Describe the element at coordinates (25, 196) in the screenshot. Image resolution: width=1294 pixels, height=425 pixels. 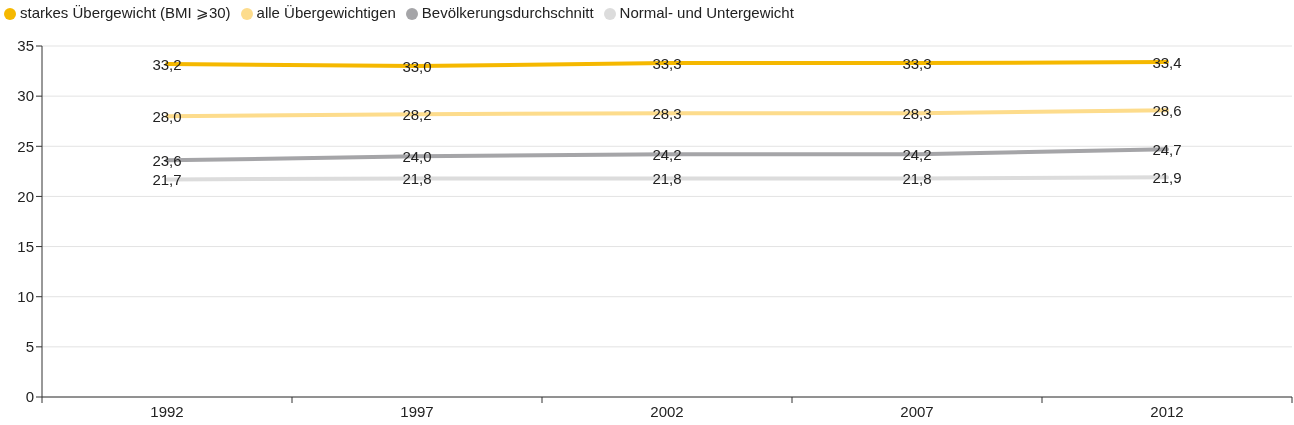
I see `y-tick-label: 20` at that location.